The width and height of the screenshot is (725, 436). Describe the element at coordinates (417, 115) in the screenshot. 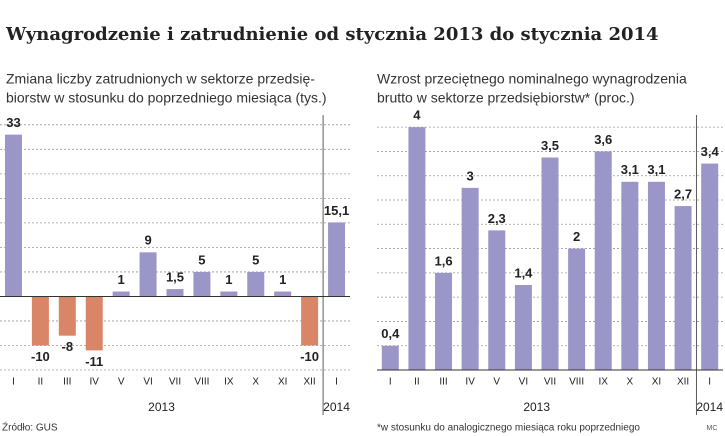

I see `value-label: 4` at that location.